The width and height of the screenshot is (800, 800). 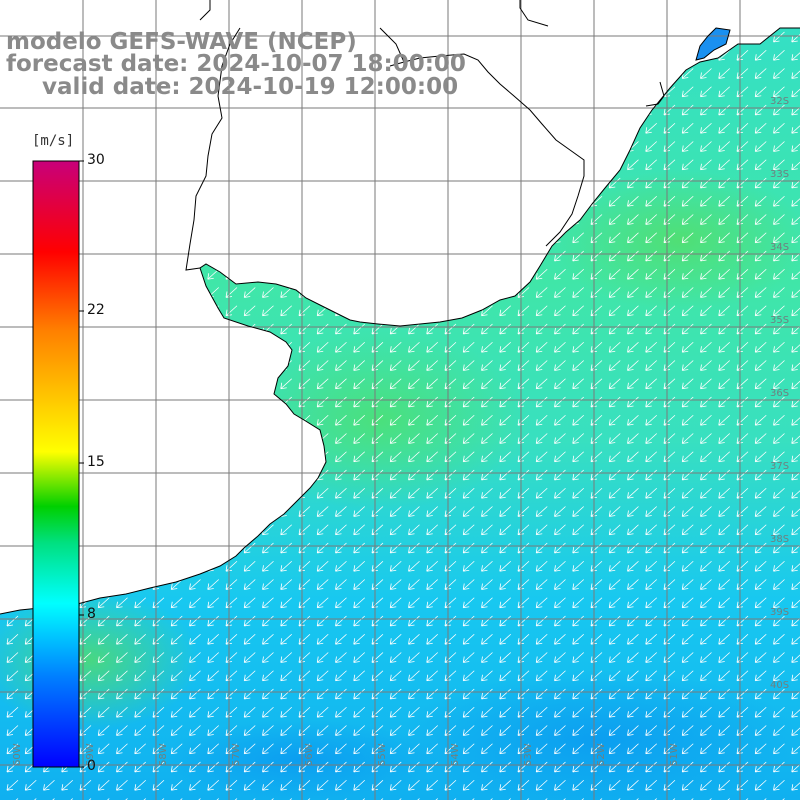 What do you see at coordinates (163, 754) in the screenshot?
I see `lon-label: 58W` at bounding box center [163, 754].